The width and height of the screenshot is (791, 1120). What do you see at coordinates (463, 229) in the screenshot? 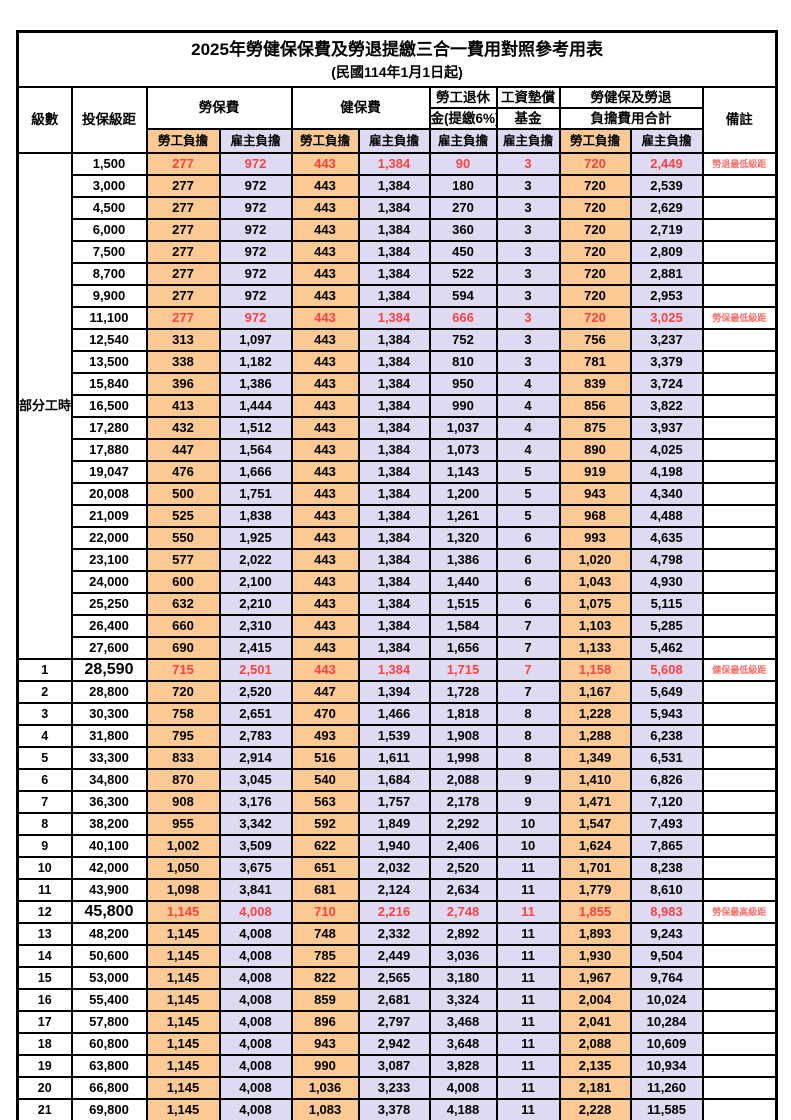
I see `value-cell: 360` at bounding box center [463, 229].